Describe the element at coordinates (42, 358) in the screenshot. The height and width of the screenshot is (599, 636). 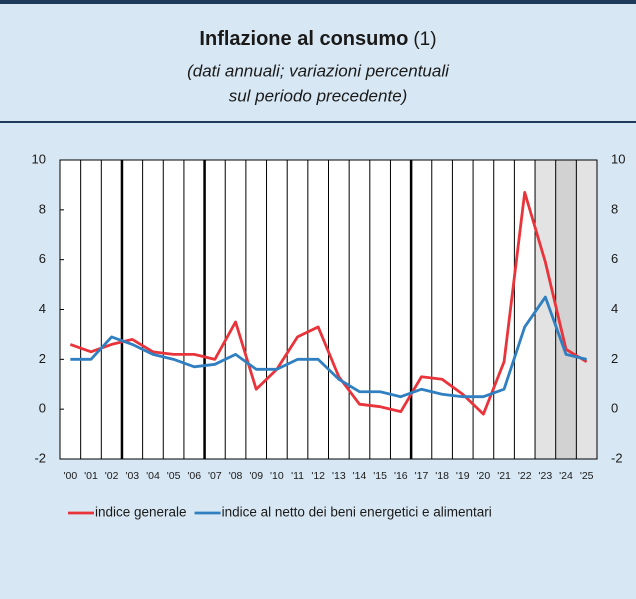
I see `y-tick-label: 2` at that location.